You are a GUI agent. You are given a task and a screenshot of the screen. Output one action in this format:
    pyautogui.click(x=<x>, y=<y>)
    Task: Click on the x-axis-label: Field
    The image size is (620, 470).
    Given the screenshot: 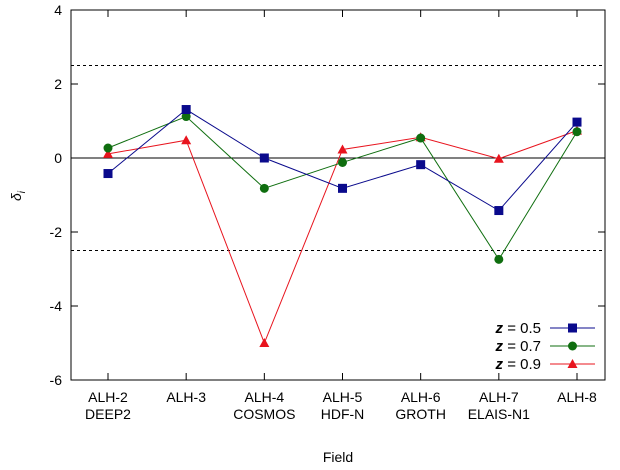 What is the action you would take?
    pyautogui.click(x=338, y=457)
    